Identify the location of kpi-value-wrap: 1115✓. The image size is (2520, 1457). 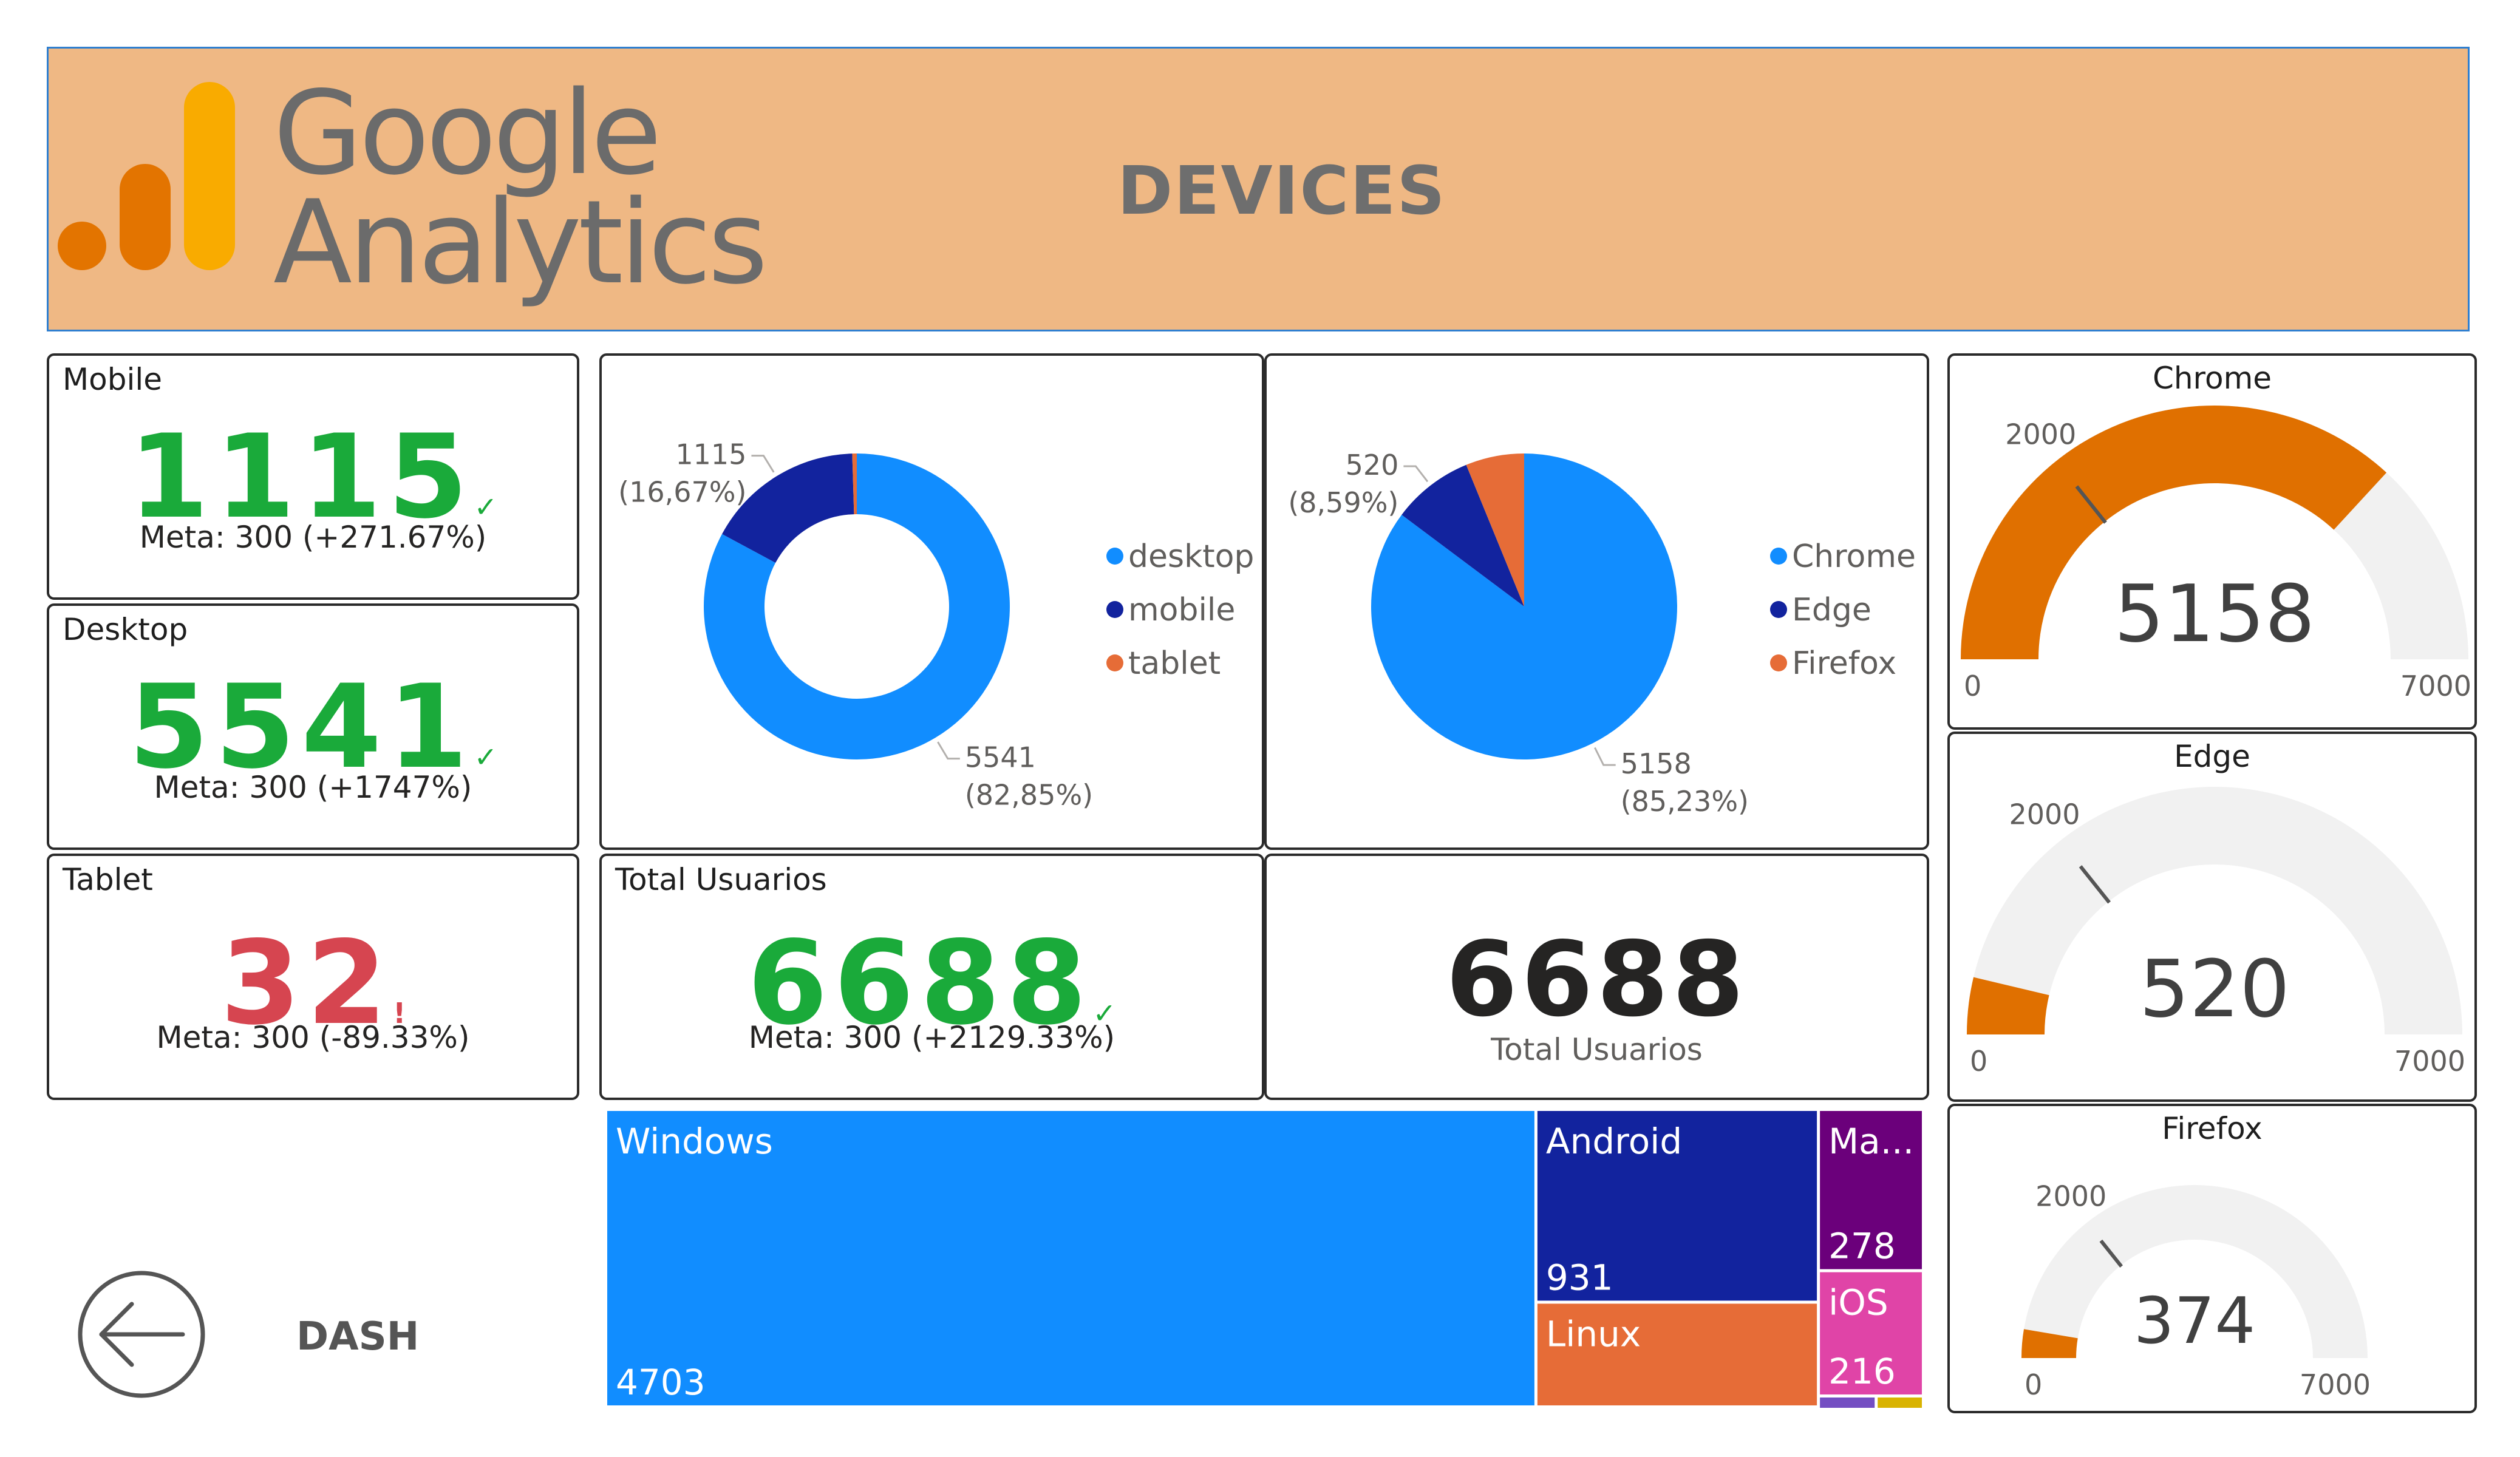
(313, 477).